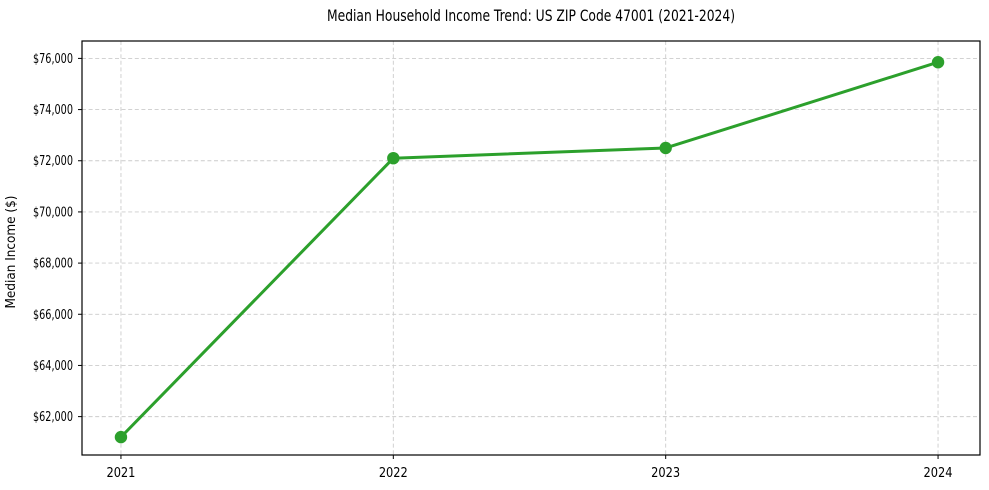  What do you see at coordinates (11, 252) in the screenshot?
I see `y-axis-label: Median Income ($)` at bounding box center [11, 252].